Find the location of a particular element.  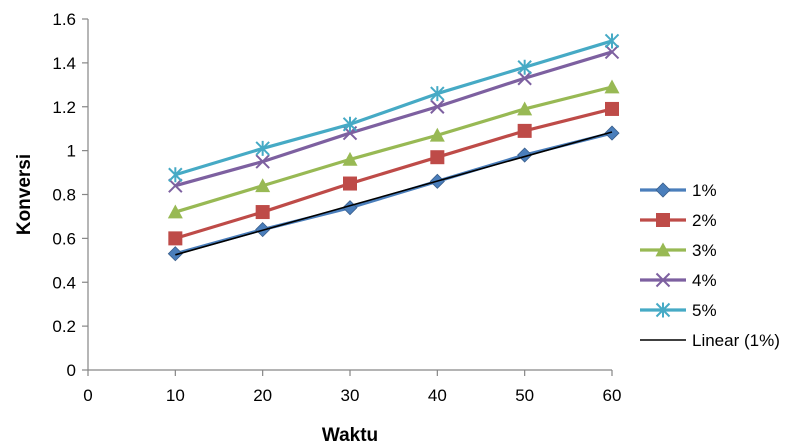

x-tick-label: 10 is located at coordinates (175, 395).